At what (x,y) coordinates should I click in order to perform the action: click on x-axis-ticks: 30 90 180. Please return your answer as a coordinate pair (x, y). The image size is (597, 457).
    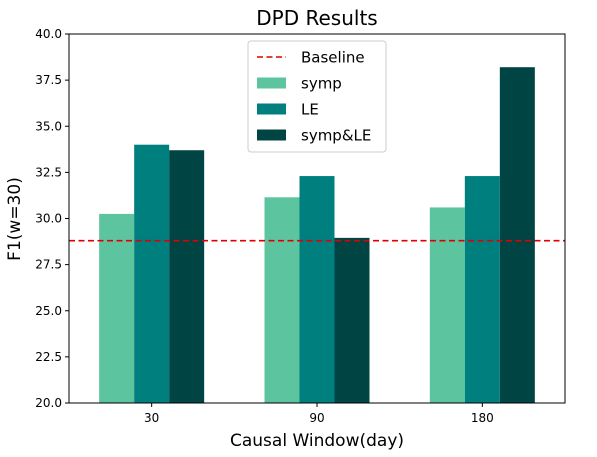
    Looking at the image, I should click on (319, 414).